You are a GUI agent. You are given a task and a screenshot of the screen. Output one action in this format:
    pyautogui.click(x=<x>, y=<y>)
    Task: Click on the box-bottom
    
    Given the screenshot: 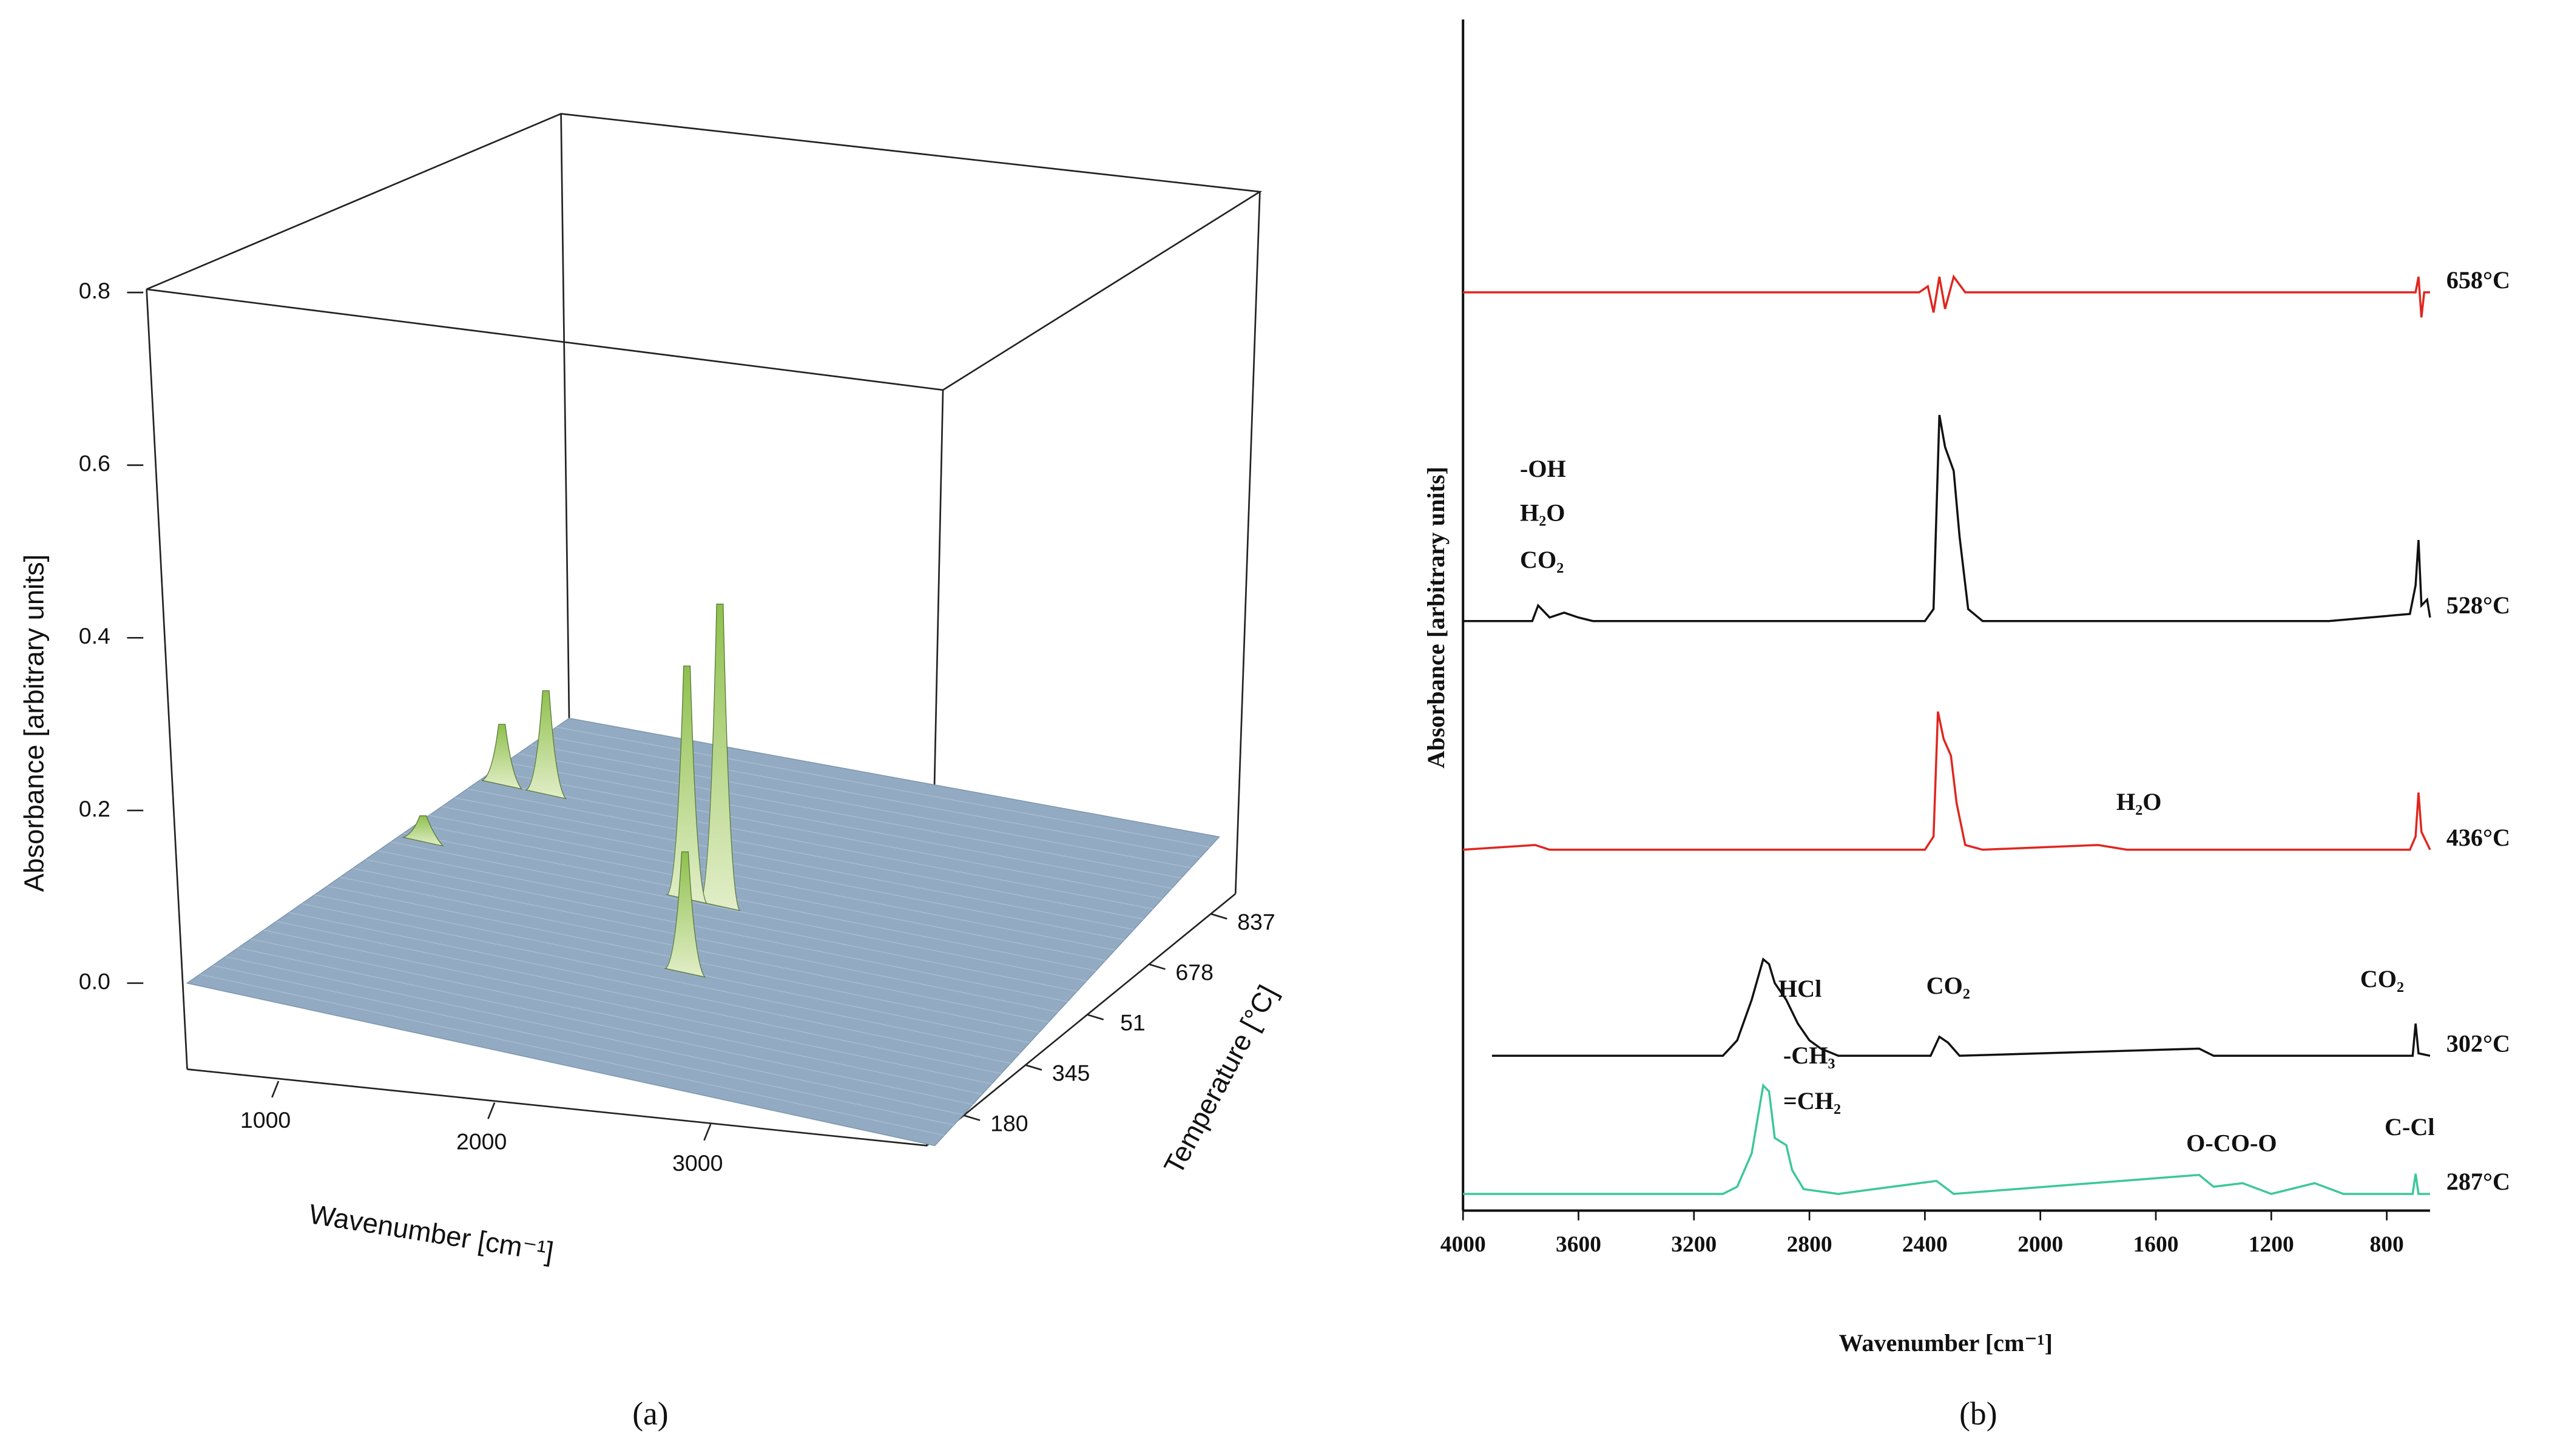 What is the action you would take?
    pyautogui.click(x=712, y=1020)
    